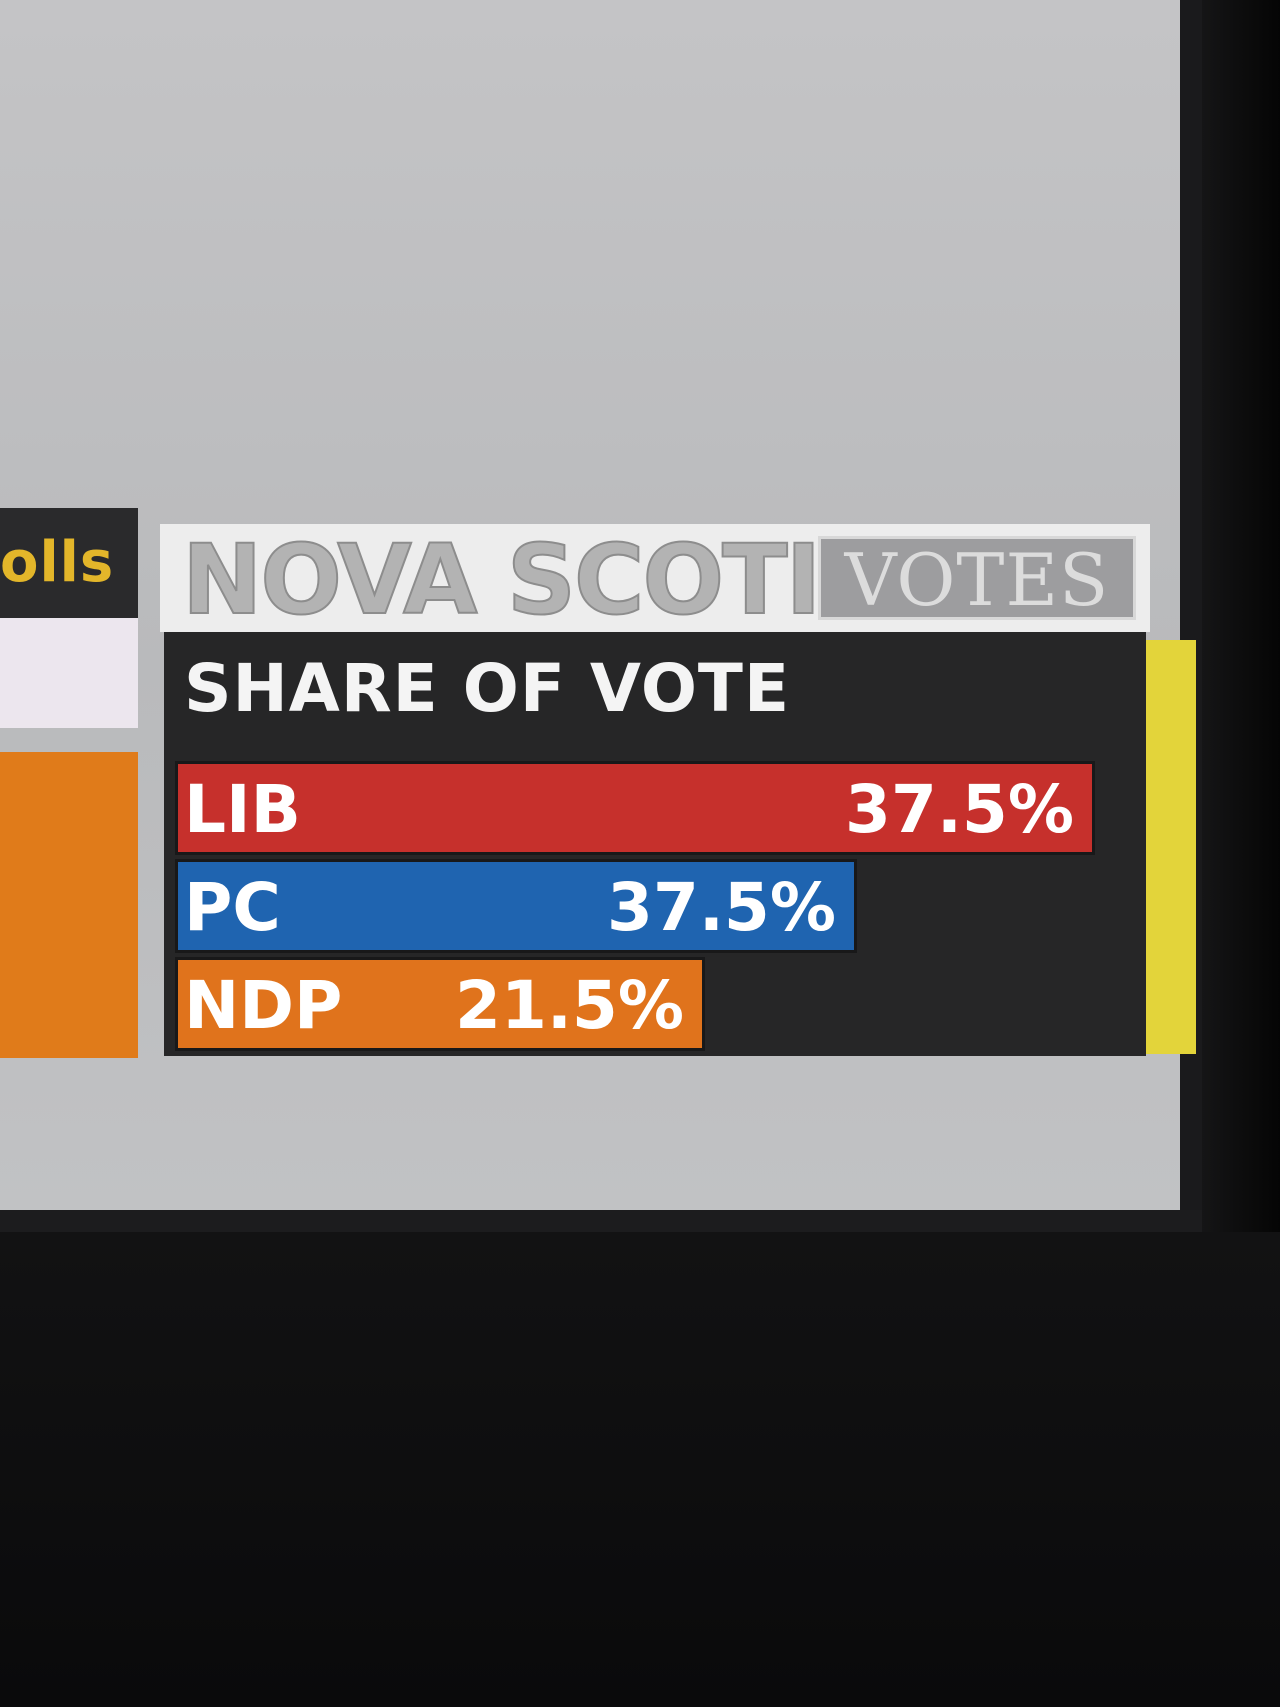  I want to click on header-tag: VOTES, so click(977, 578).